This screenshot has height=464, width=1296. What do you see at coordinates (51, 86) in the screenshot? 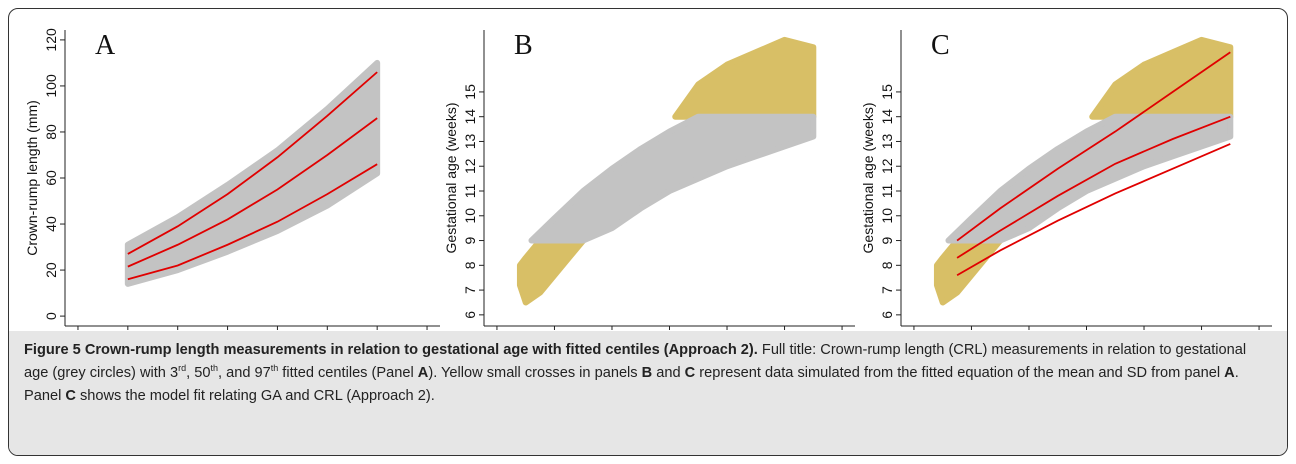
I see `y-tick-label: 100` at bounding box center [51, 86].